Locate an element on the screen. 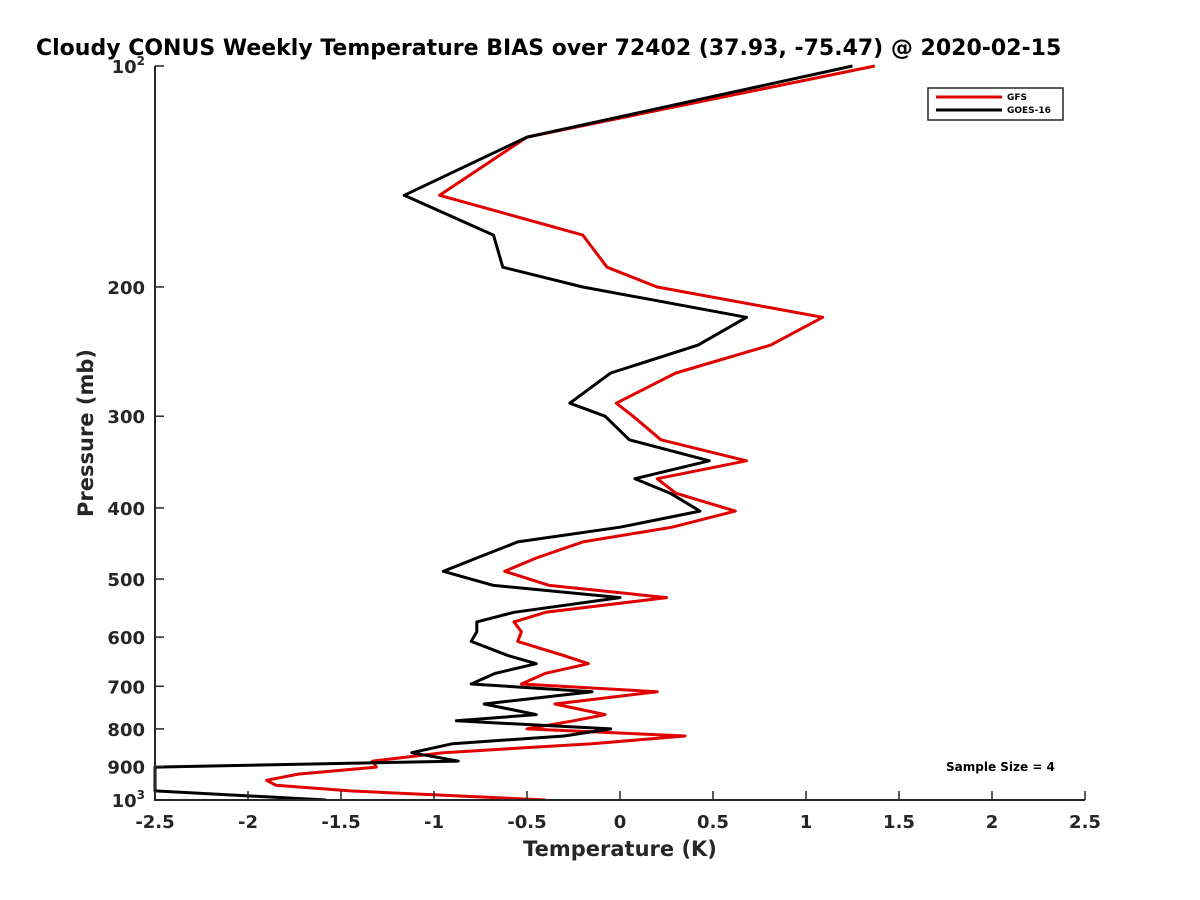  x-tick-label: -2 is located at coordinates (248, 822).